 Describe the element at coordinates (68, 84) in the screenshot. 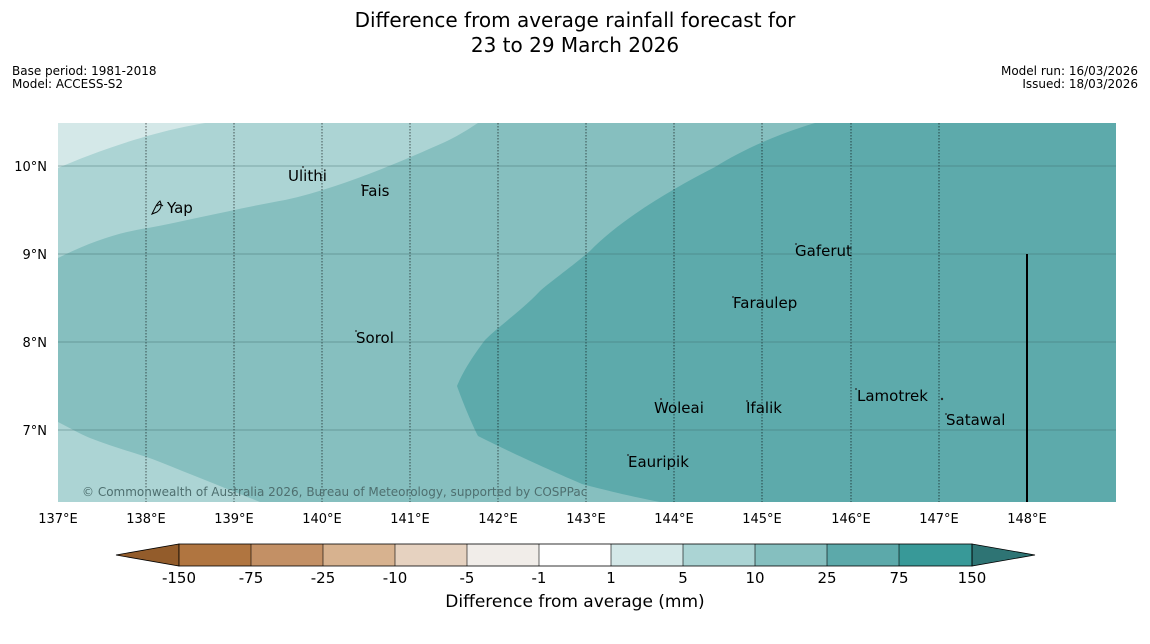

I see `model-name: Model: ACCESS-S2` at that location.